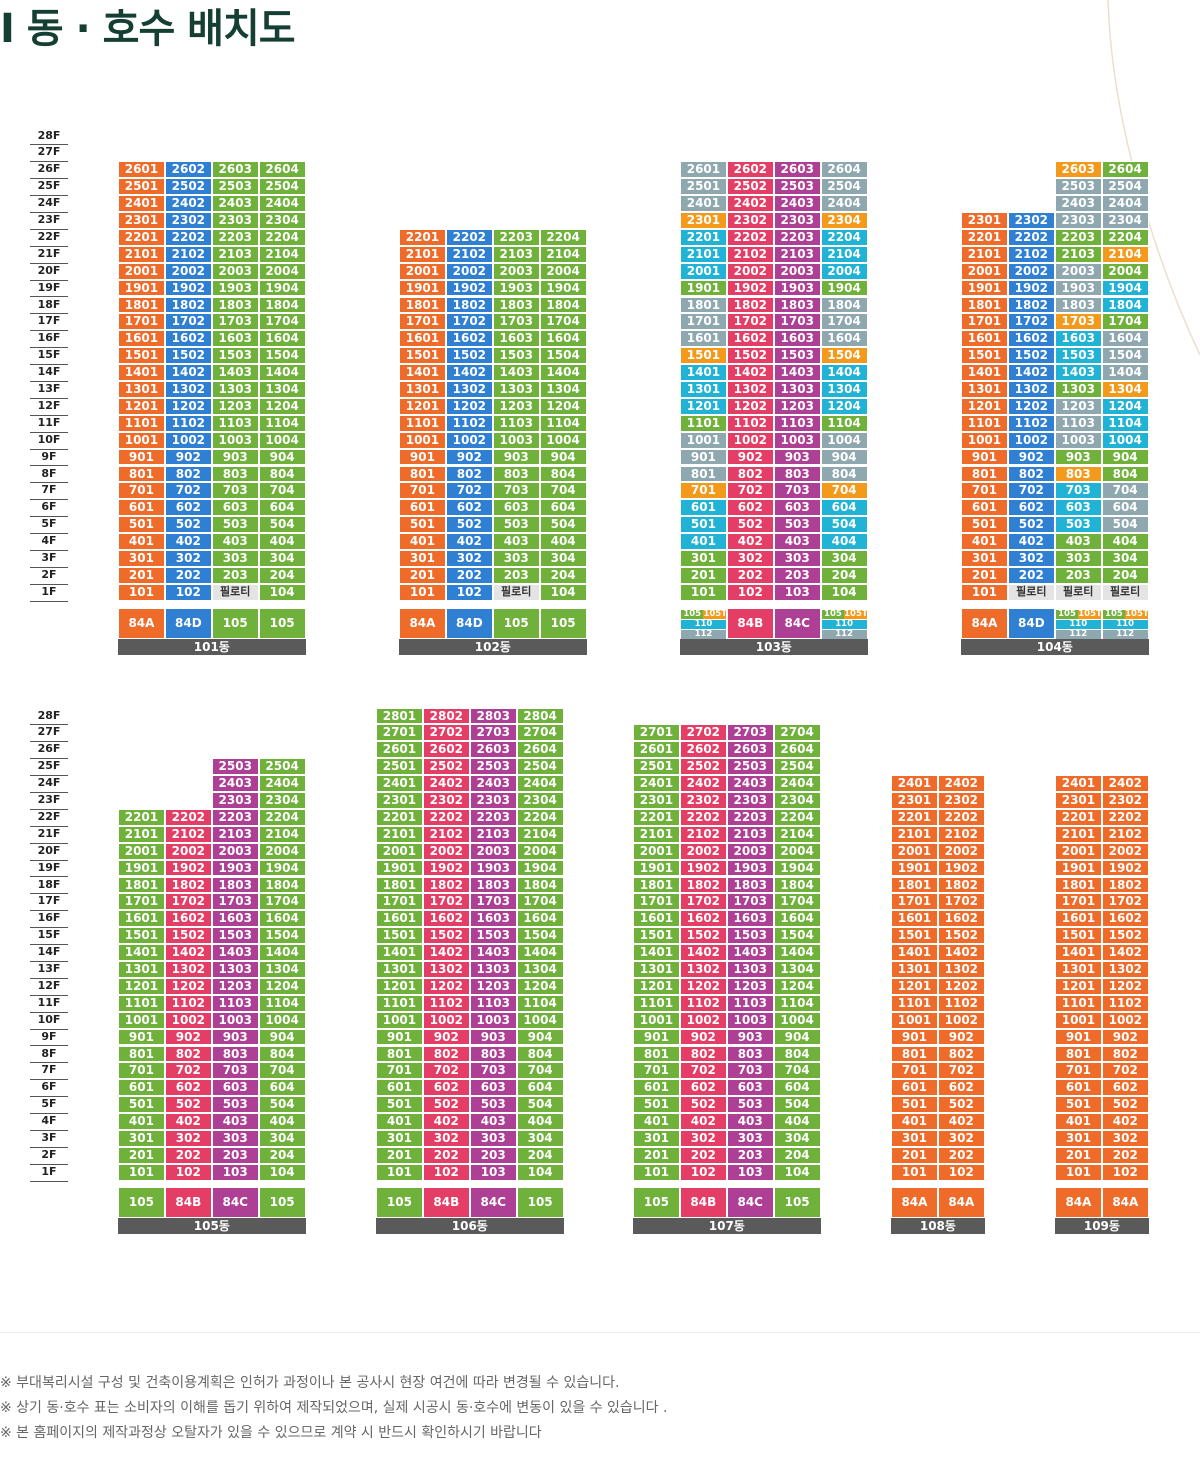 This screenshot has height=1467, width=1200. I want to click on unit-cell: 1702, so click(961, 902).